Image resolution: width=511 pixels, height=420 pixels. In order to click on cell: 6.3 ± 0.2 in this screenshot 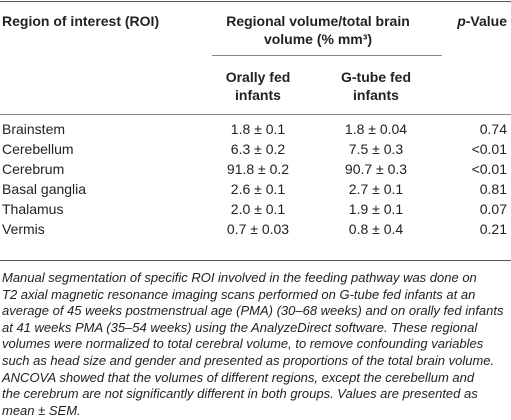, I will do `click(258, 149)`.